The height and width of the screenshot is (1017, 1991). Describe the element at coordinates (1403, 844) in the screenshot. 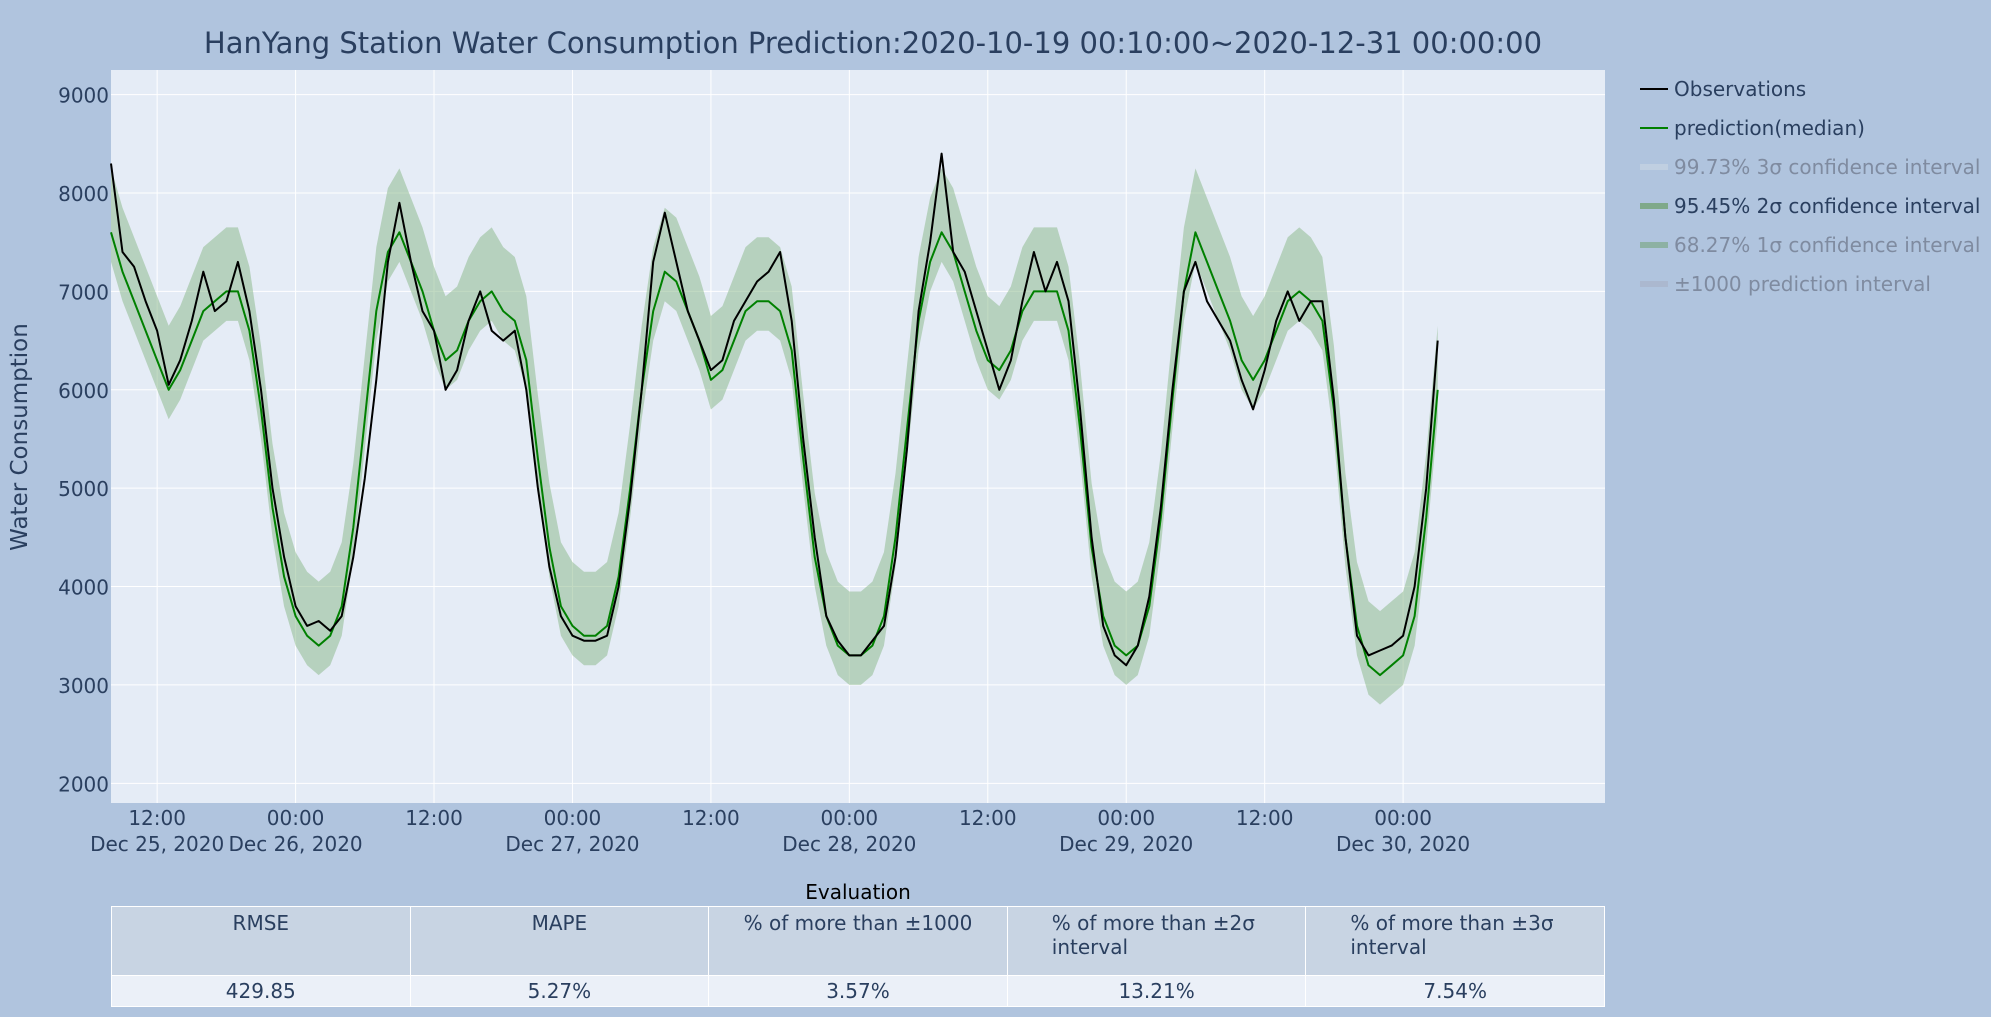

I see `x-tick-date-label: Dec 30, 2020` at that location.